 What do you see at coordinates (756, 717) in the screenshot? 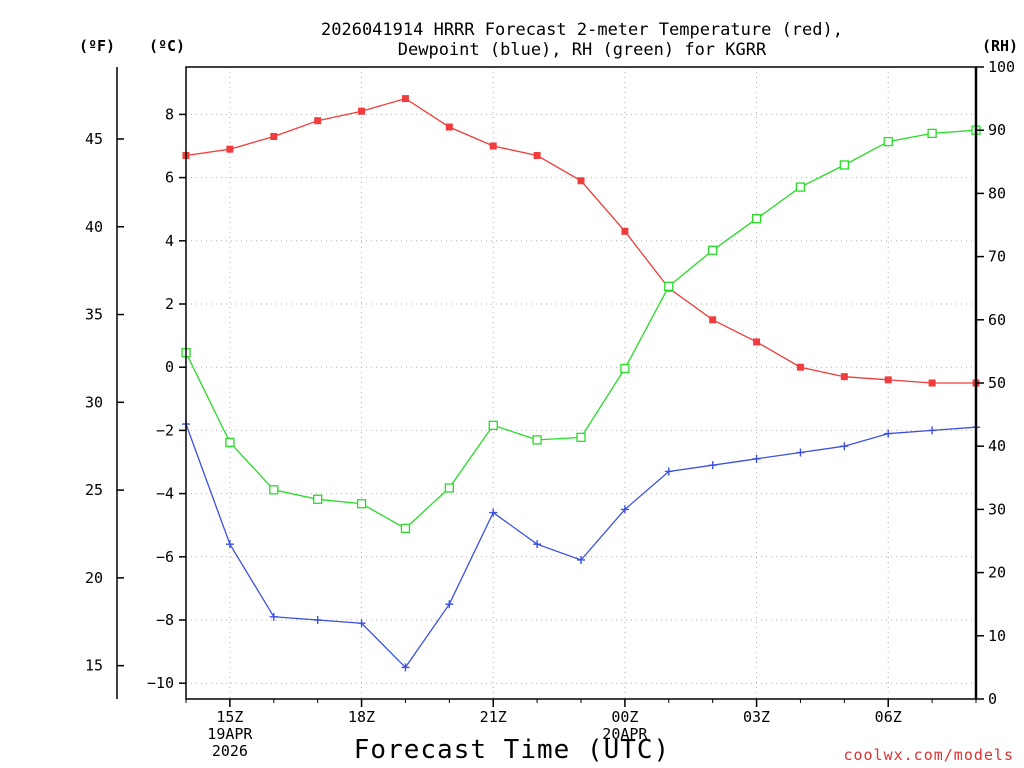
I see `x-tick-label: 03Z` at bounding box center [756, 717].